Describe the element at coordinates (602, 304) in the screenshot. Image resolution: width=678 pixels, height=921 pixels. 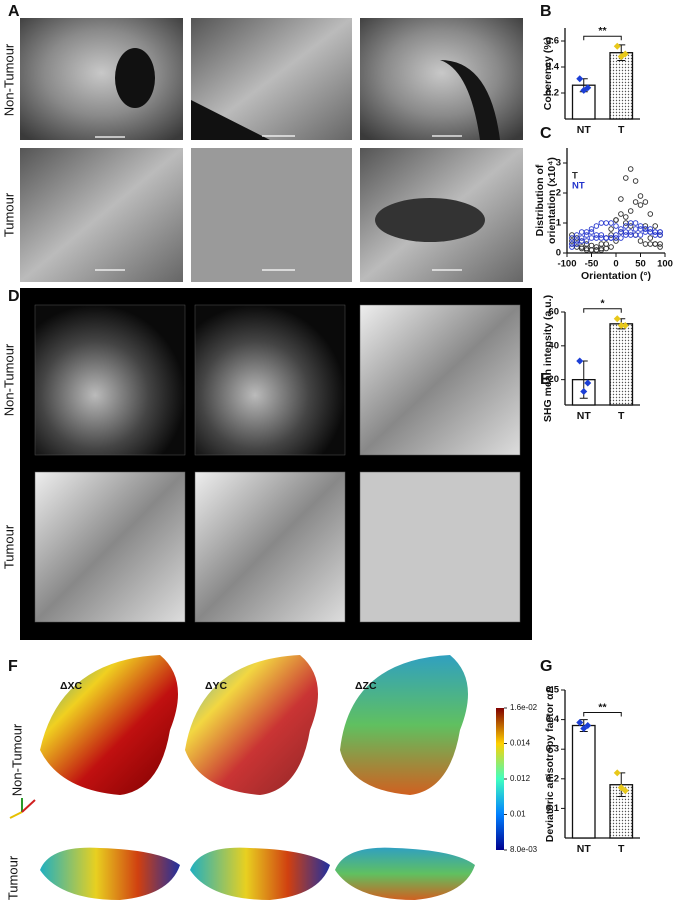
I see `significance: *` at that location.